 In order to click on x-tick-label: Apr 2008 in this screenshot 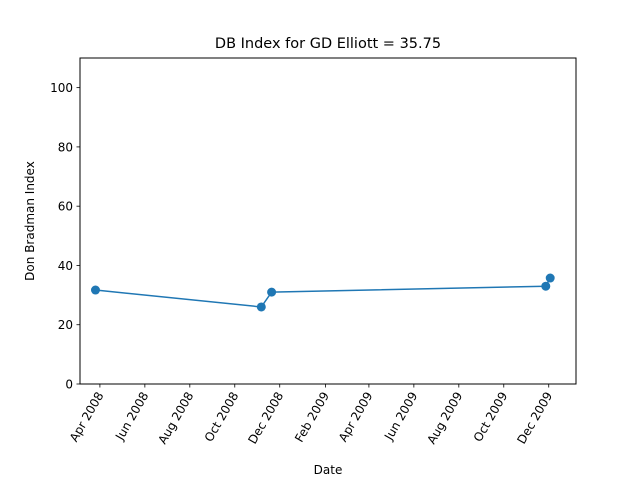, I will do `click(87, 417)`.